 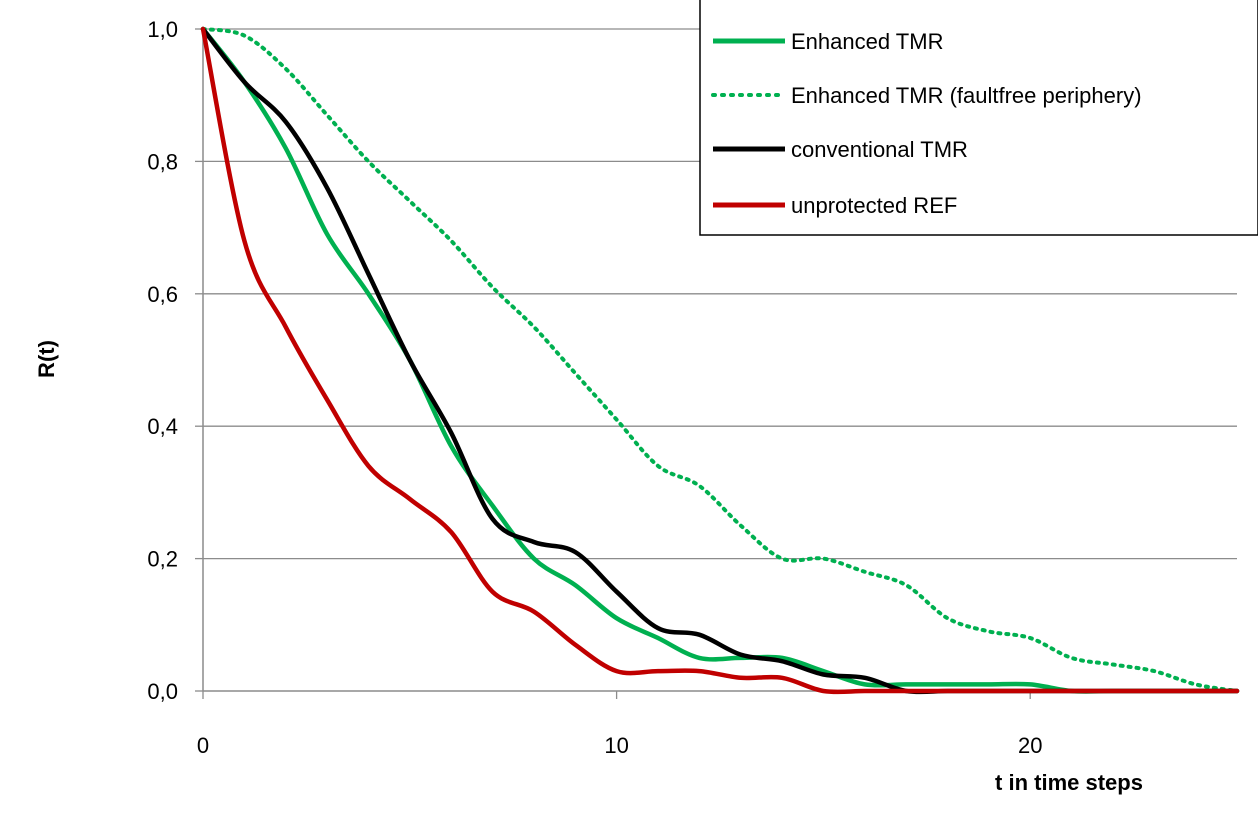 What do you see at coordinates (162, 29) in the screenshot?
I see `y-tick-label: 1,0` at bounding box center [162, 29].